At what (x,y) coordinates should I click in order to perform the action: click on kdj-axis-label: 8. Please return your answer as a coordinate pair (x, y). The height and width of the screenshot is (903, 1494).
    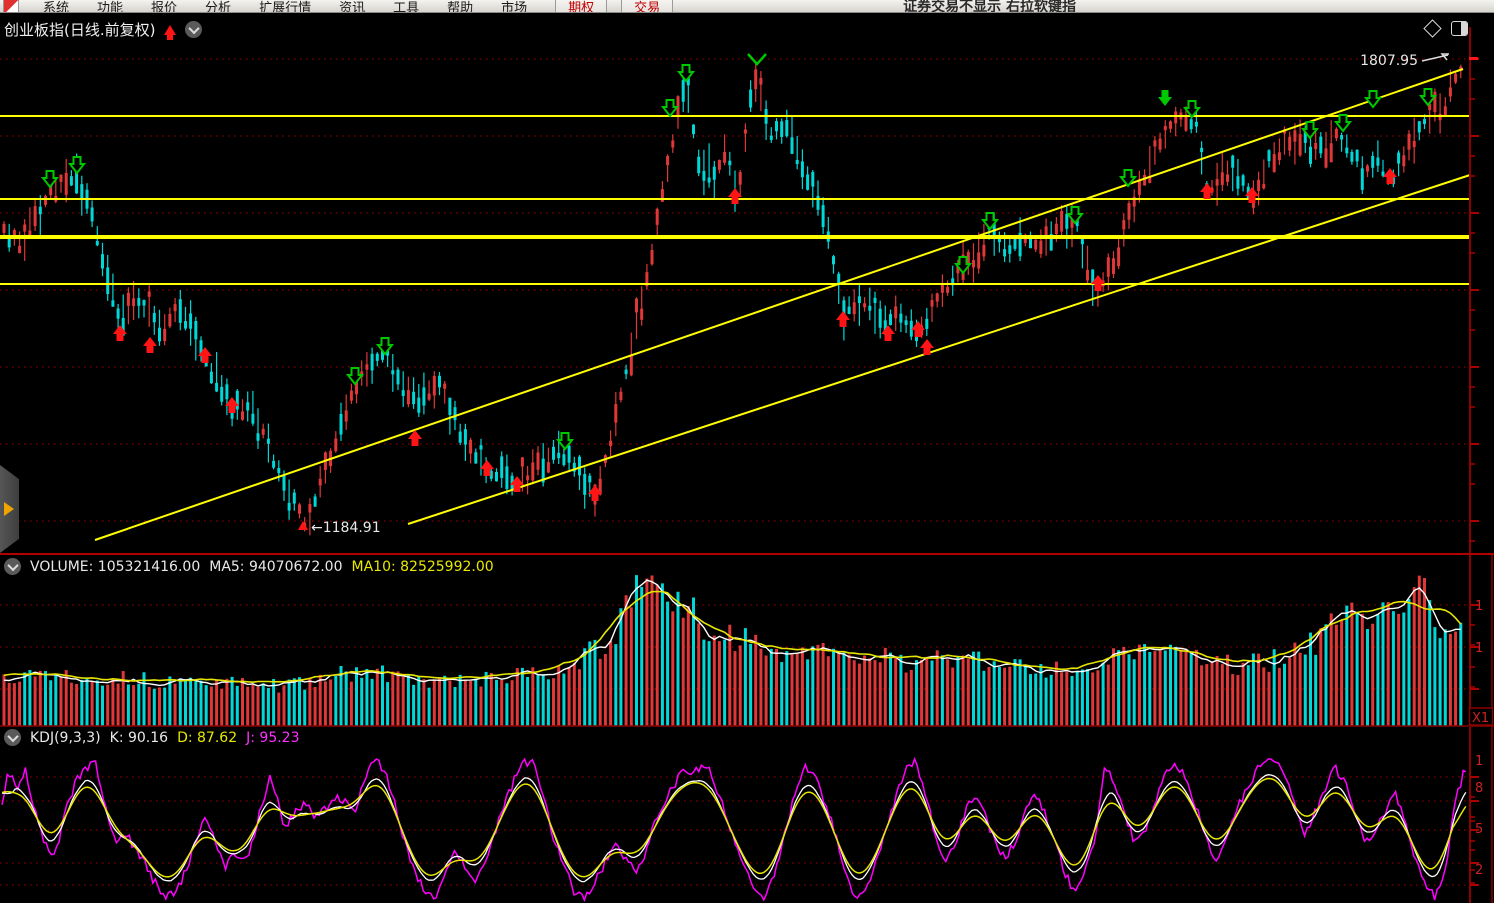
    Looking at the image, I should click on (1479, 788).